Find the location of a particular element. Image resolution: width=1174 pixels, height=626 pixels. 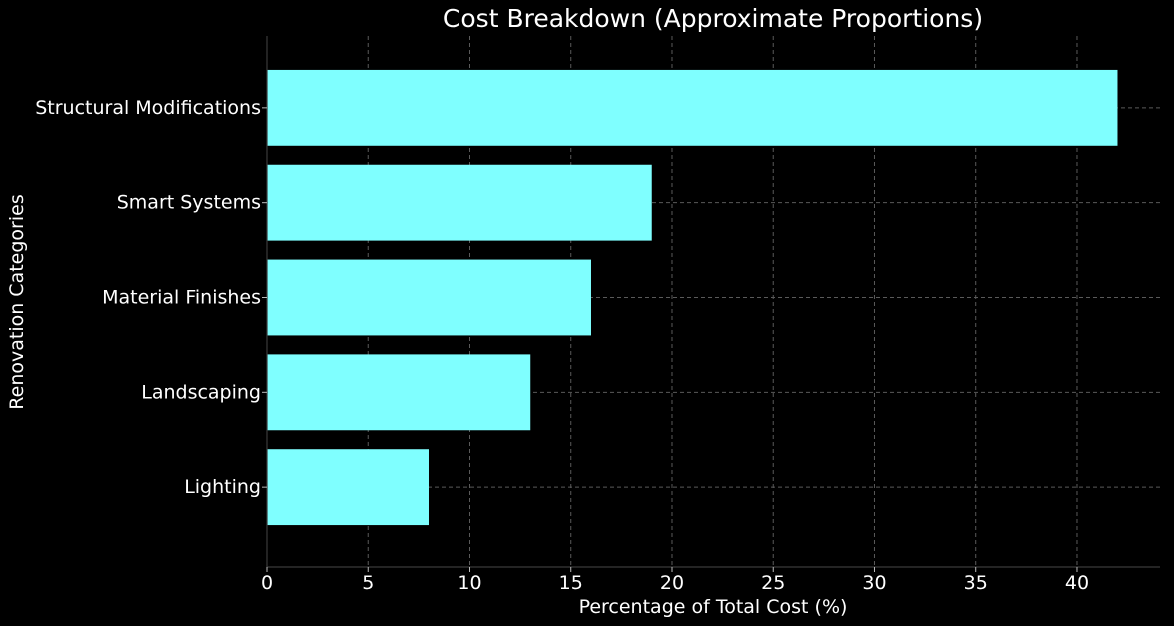

x-axis-ticks: 0 5 10 15 20 25 30 35 40 is located at coordinates (675, 580).